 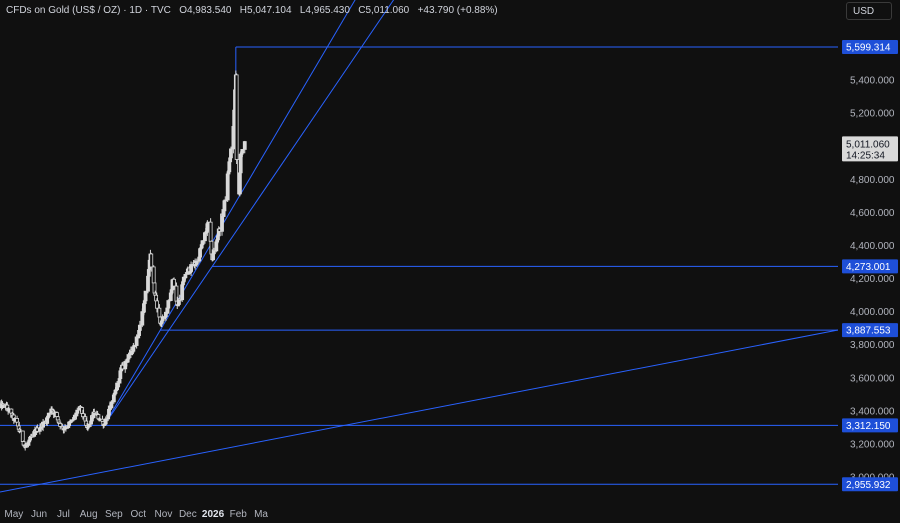 What do you see at coordinates (872, 444) in the screenshot?
I see `y-tick-label: 3,200.000` at bounding box center [872, 444].